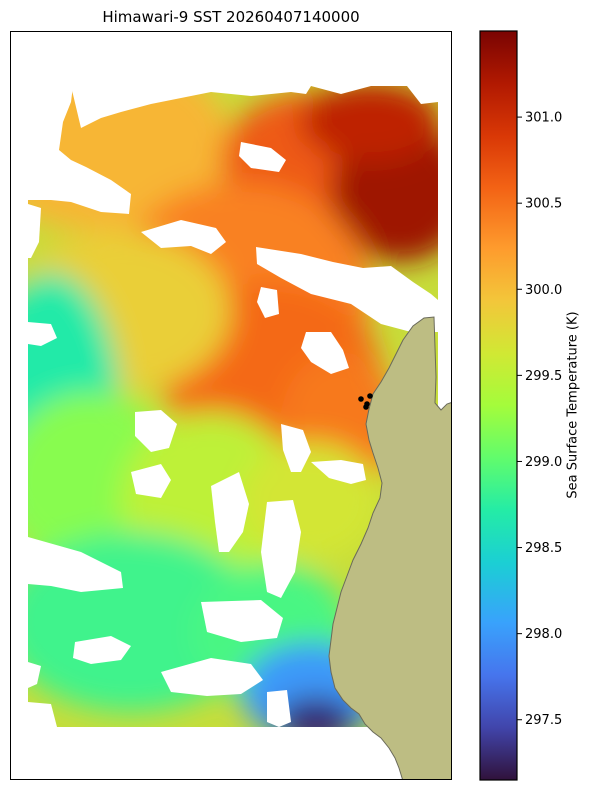 Image resolution: width=590 pixels, height=790 pixels. What do you see at coordinates (543, 462) in the screenshot?
I see `colorbar-tick-label: 299.0` at bounding box center [543, 462].